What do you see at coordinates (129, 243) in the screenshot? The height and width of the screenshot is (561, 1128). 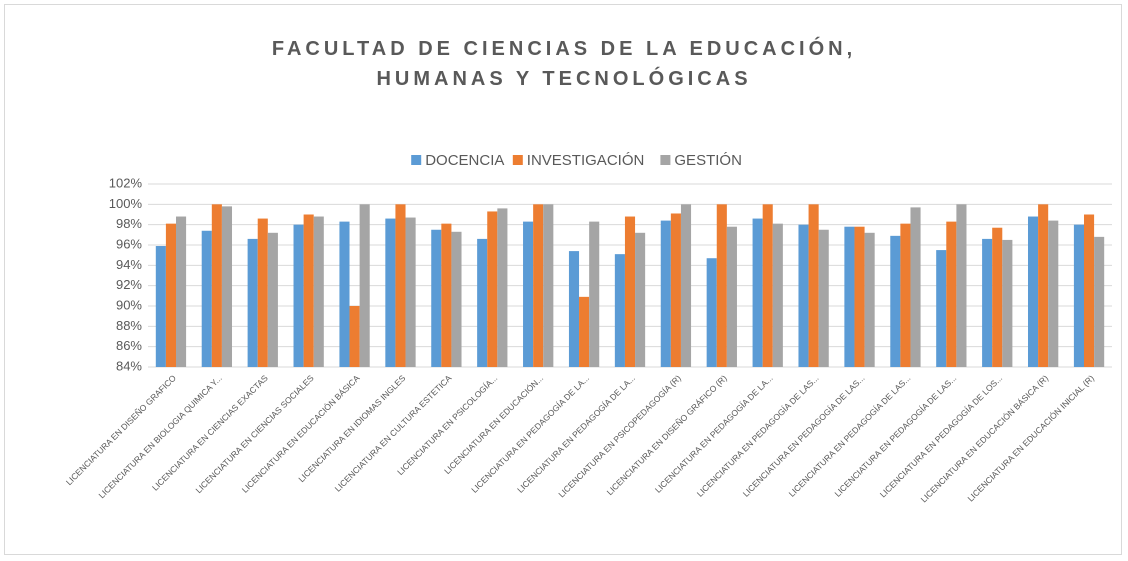 I see `y-tick-label: 96%` at bounding box center [129, 243].